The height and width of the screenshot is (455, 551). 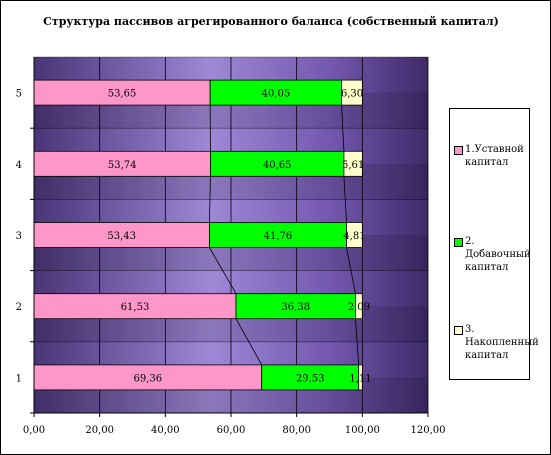 I want to click on data-label-ustavnoy: 53,74, so click(x=122, y=165).